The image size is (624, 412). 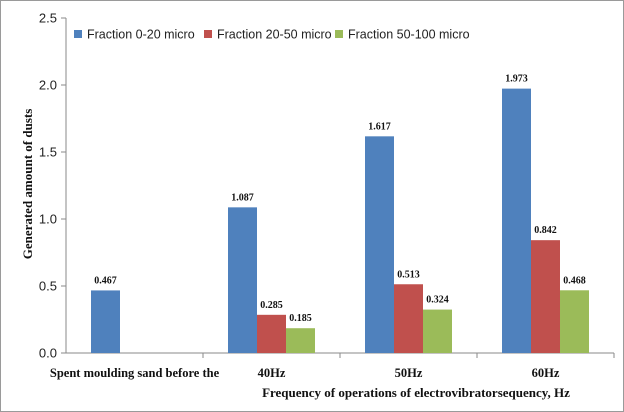 I want to click on data-label: 1.973, so click(x=516, y=79).